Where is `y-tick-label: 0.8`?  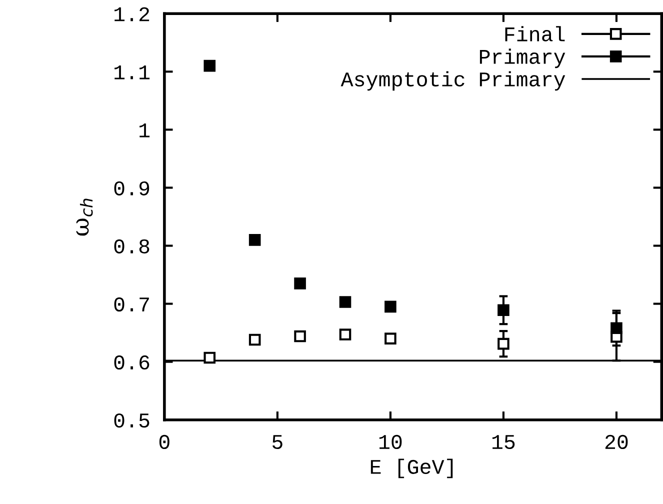 y-tick-label: 0.8 is located at coordinates (132, 246).